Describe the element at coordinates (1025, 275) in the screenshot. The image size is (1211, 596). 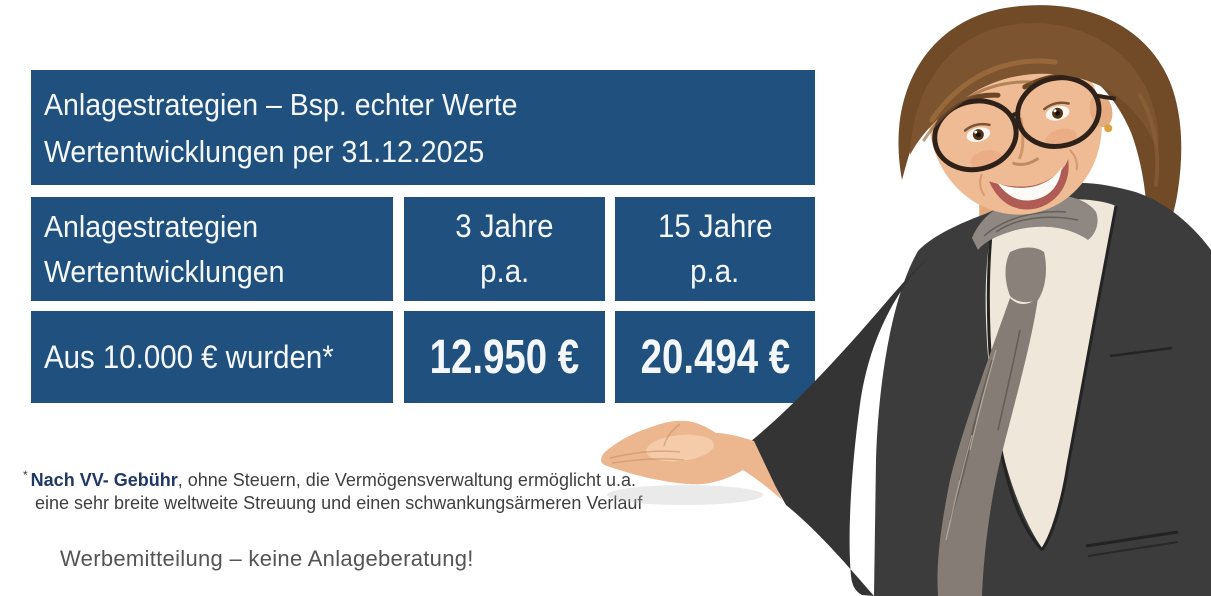
I see `woman-scarf-knot` at that location.